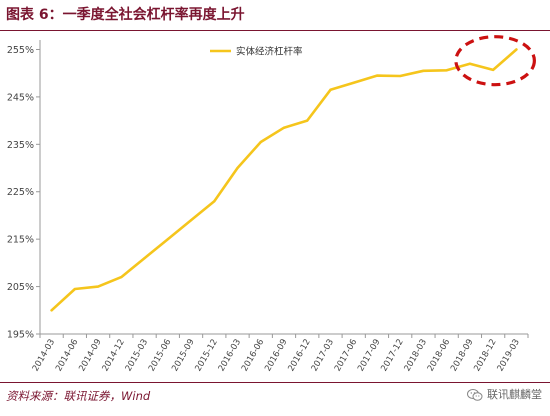 This screenshot has height=416, width=550. I want to click on source-divider, so click(275, 382).